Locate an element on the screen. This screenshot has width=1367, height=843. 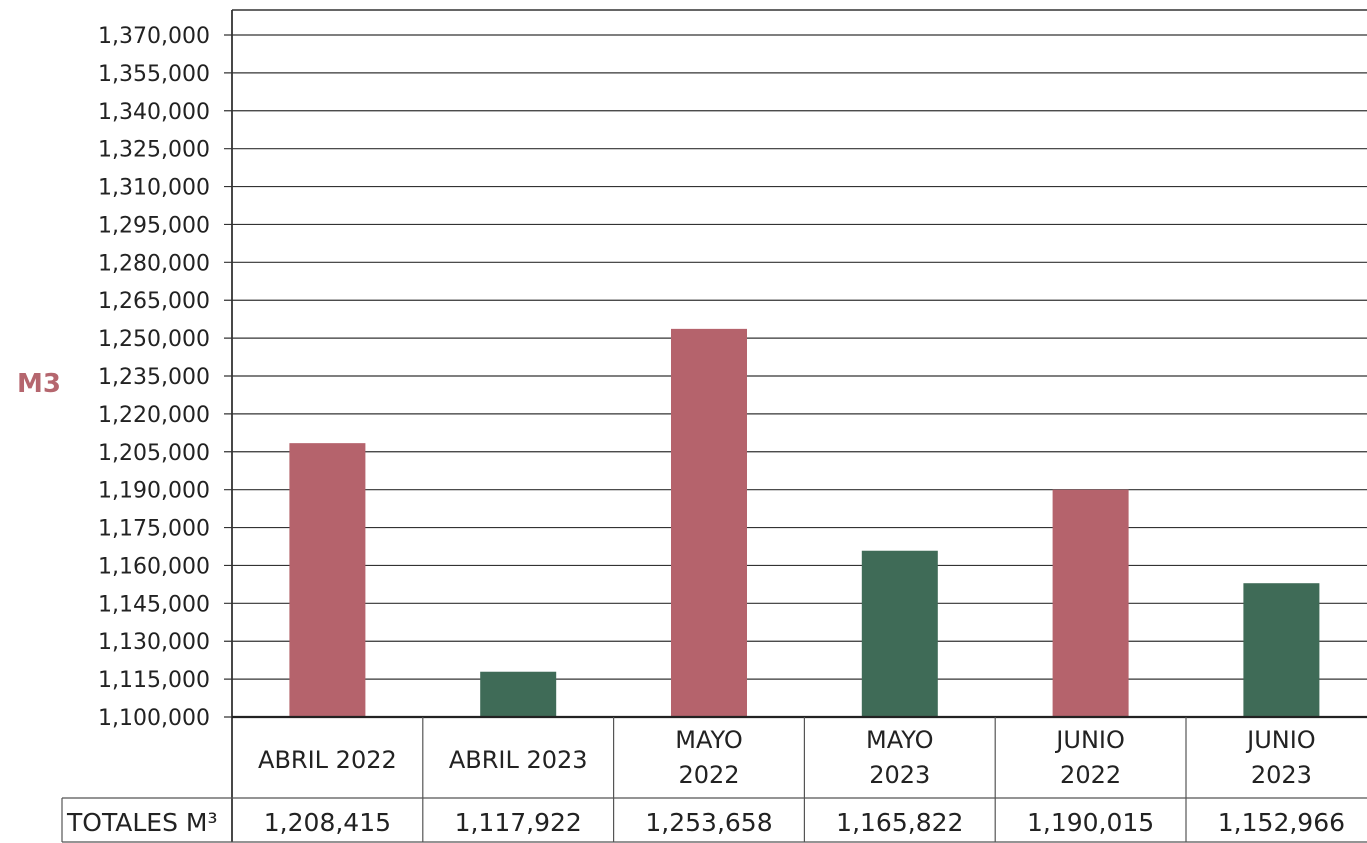
y-tick-label: 1,310,000 is located at coordinates (154, 188).